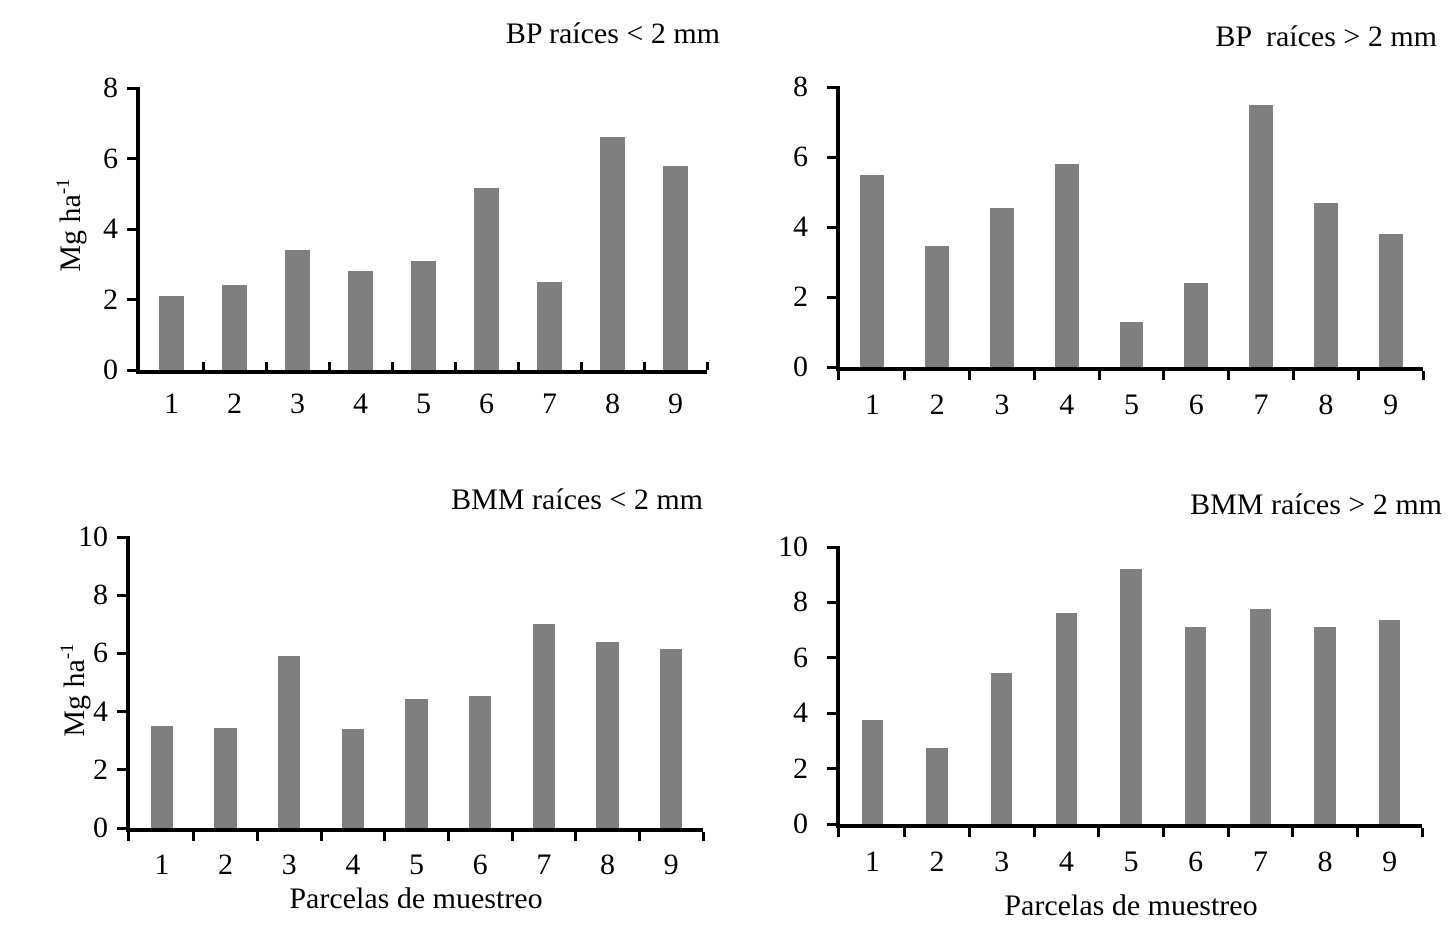  What do you see at coordinates (93, 536) in the screenshot?
I see `y-tick-label: 10` at bounding box center [93, 536].